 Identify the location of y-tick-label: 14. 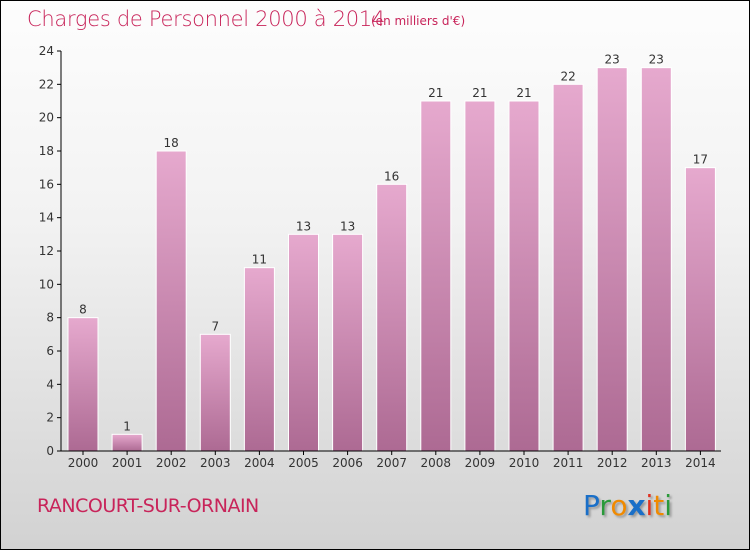
(46, 218).